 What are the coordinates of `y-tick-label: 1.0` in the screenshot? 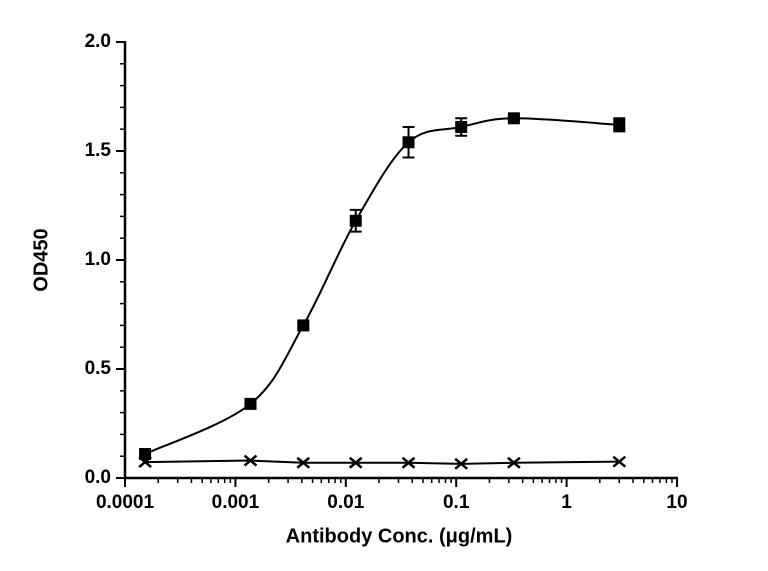 It's located at (98, 259).